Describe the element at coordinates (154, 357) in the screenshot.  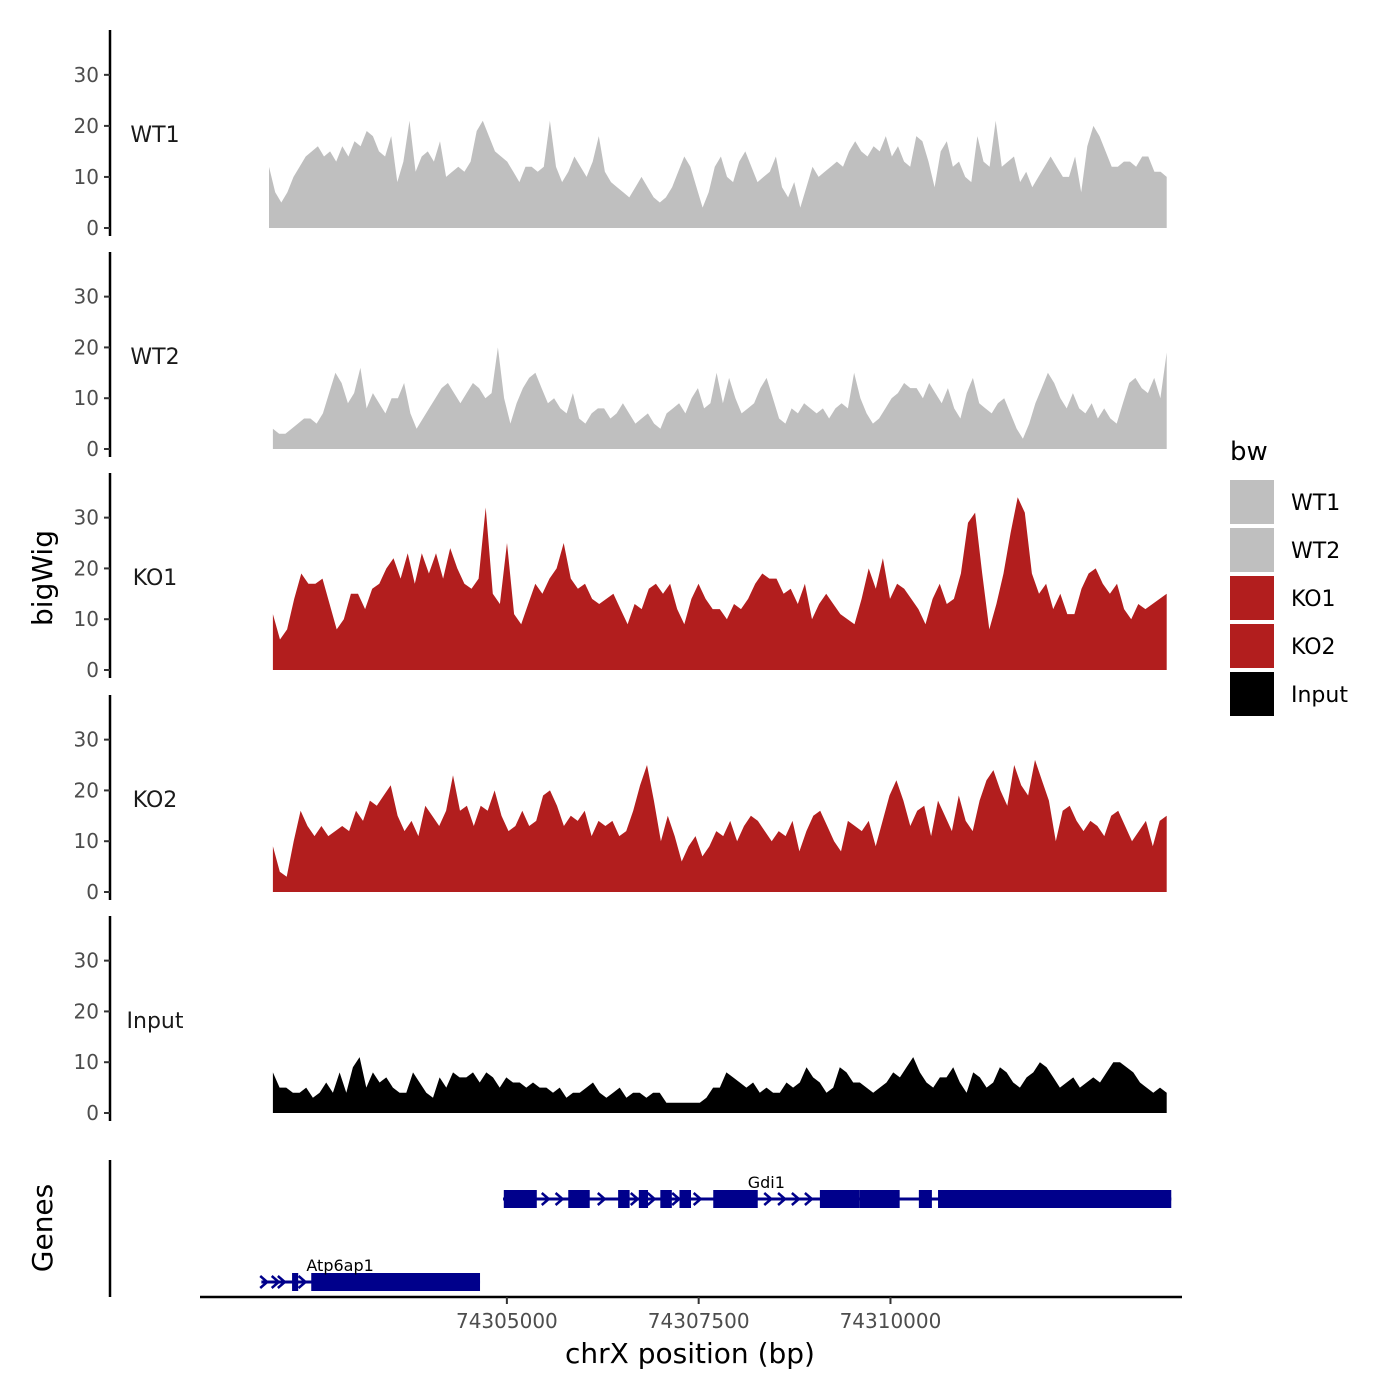
I see `track-label: WT2` at that location.